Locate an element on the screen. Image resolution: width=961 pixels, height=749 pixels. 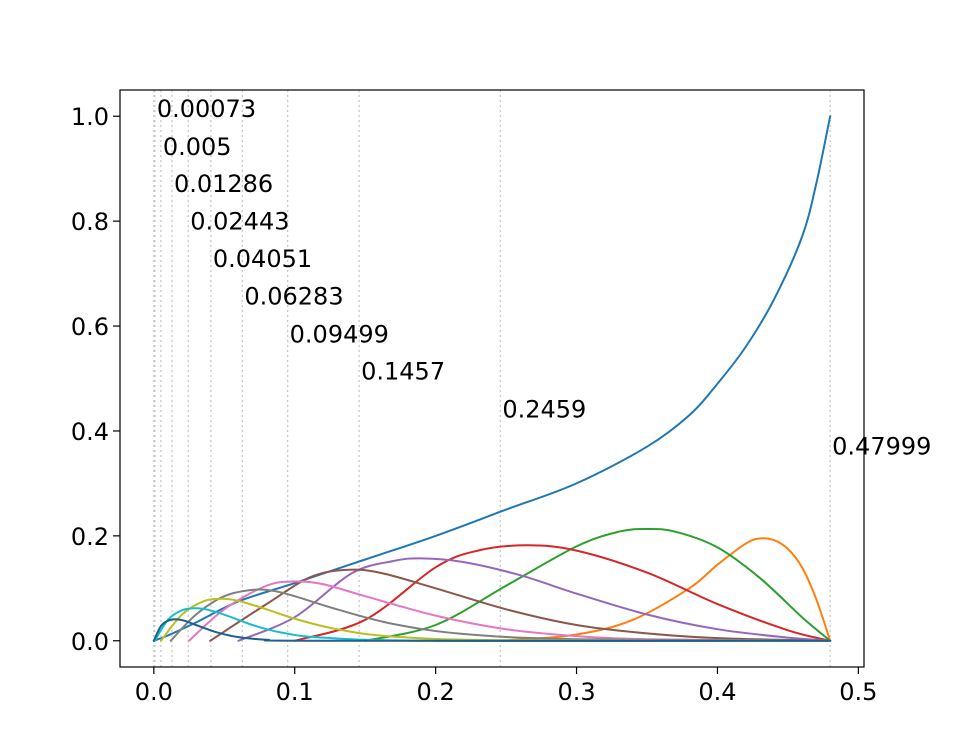
x-axis: 0.0 0.1 0.2 0.3 0.4 0.5 is located at coordinates (506, 686).